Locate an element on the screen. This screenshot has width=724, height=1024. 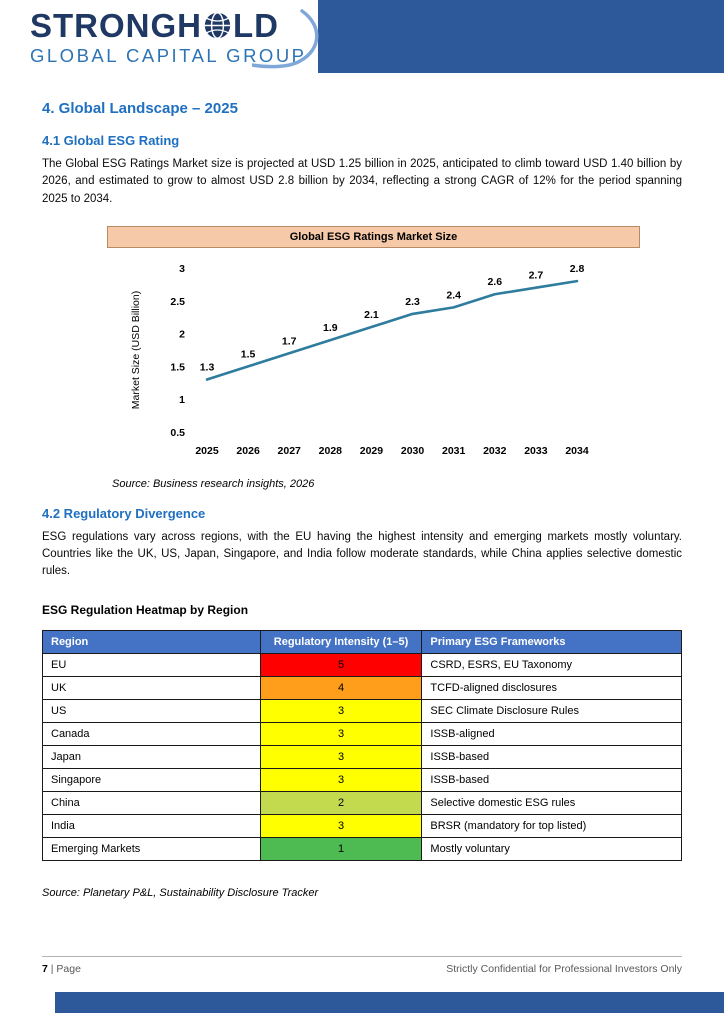
region-cell: Japan is located at coordinates (151, 756).